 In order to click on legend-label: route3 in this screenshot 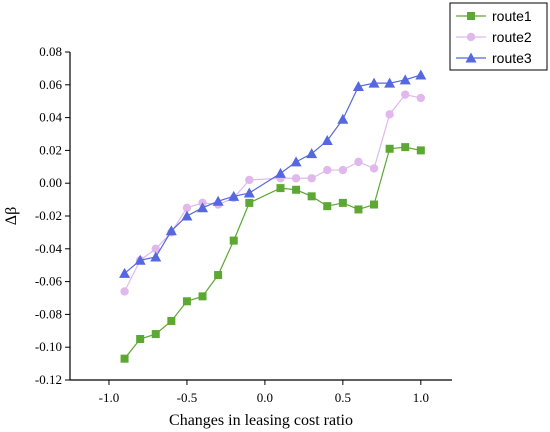, I will do `click(512, 58)`.